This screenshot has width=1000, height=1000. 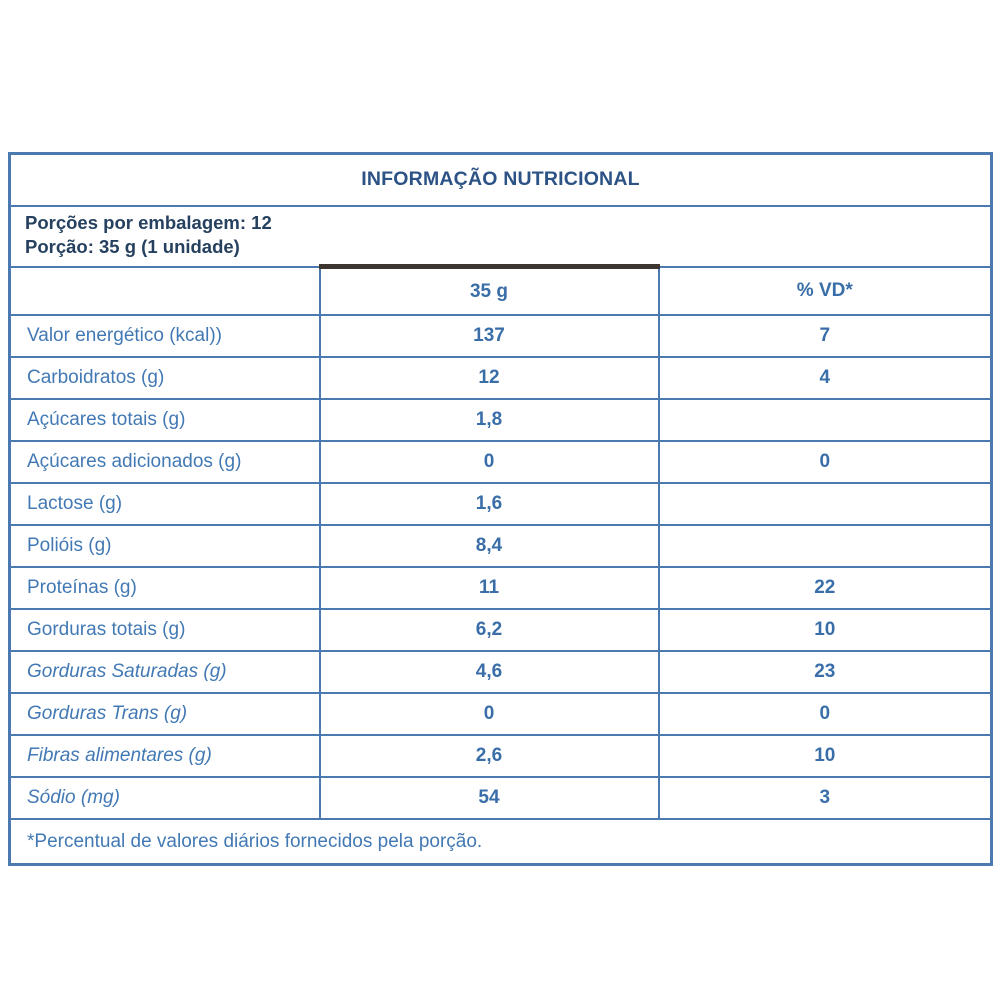 I want to click on table-row: Açúcares totais (g) 1,8, so click(x=500, y=419).